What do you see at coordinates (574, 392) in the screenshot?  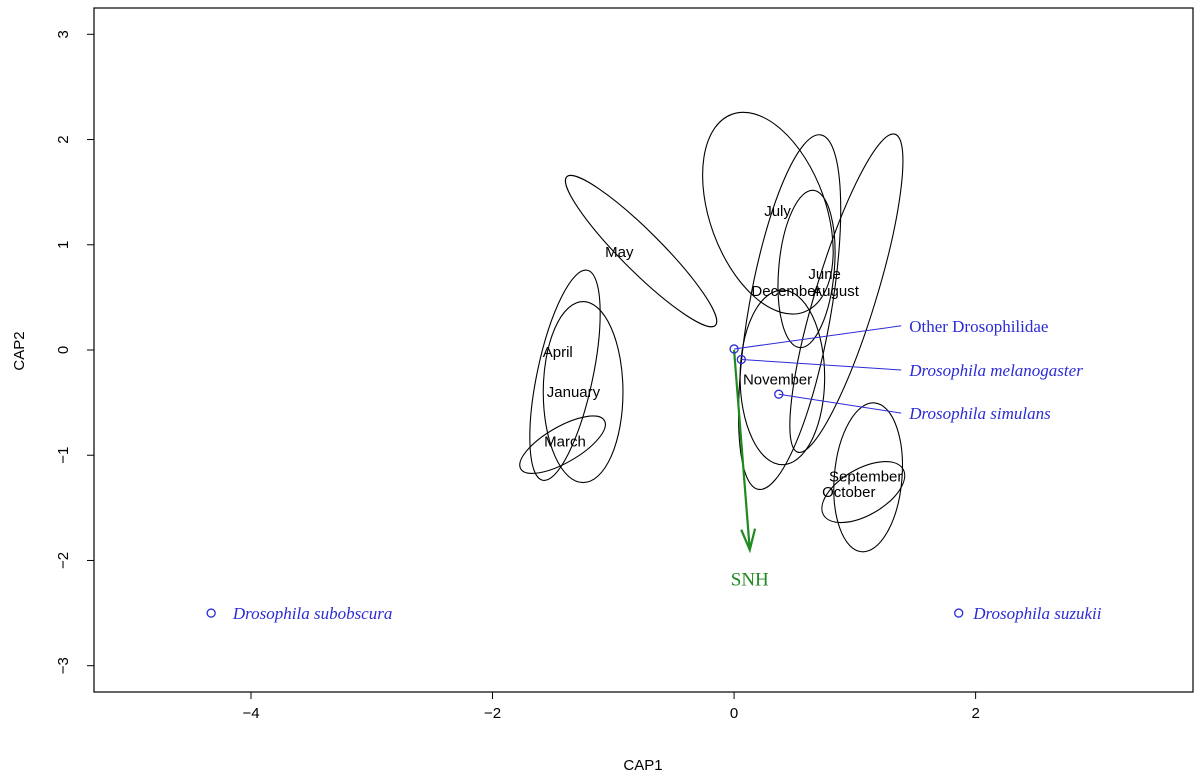 I see `month-label-january: January` at bounding box center [574, 392].